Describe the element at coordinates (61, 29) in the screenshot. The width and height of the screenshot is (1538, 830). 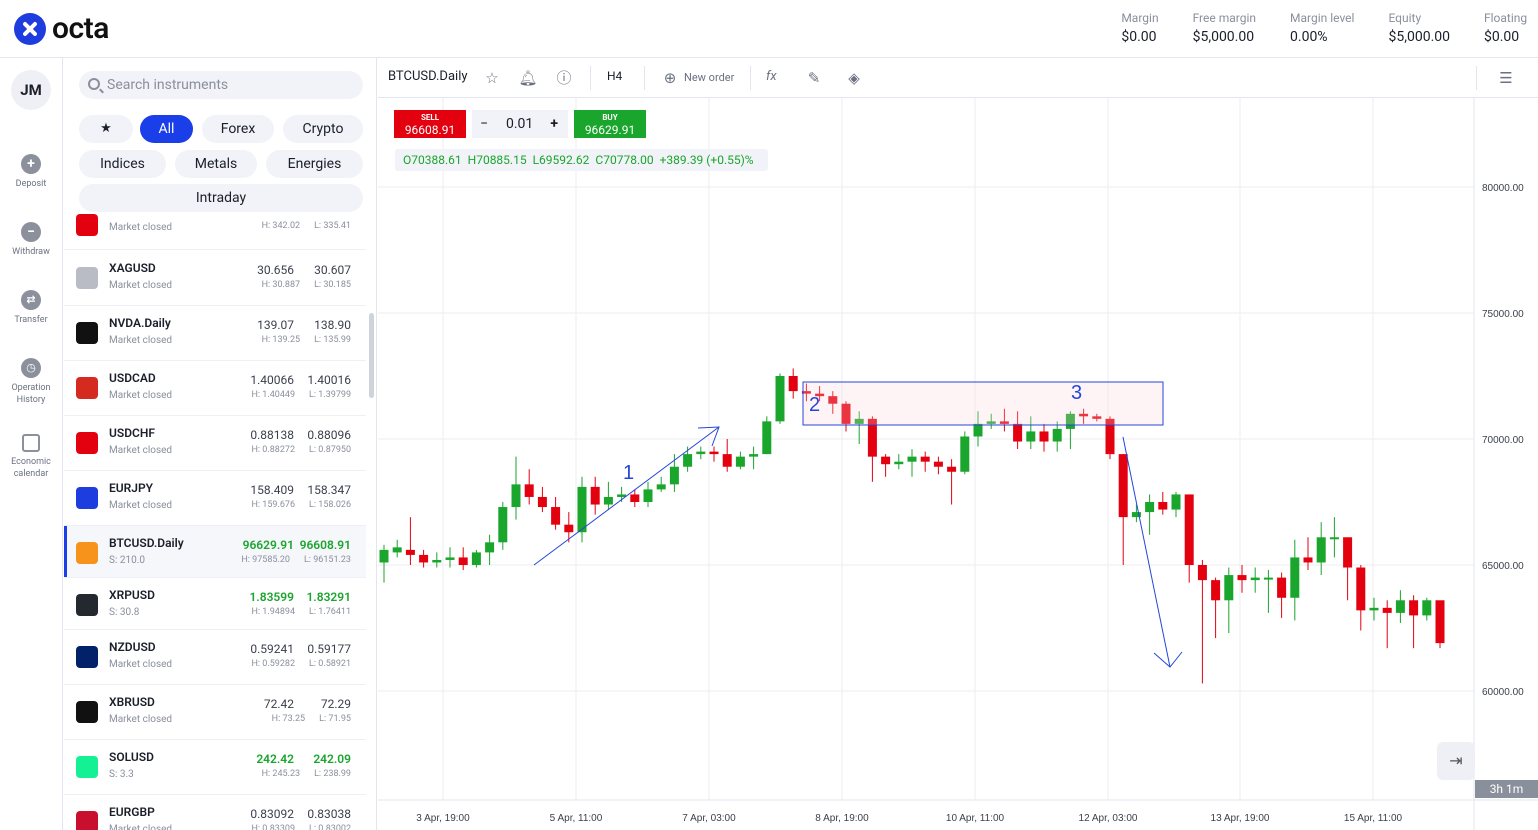
I see `octa-logo: octa` at that location.